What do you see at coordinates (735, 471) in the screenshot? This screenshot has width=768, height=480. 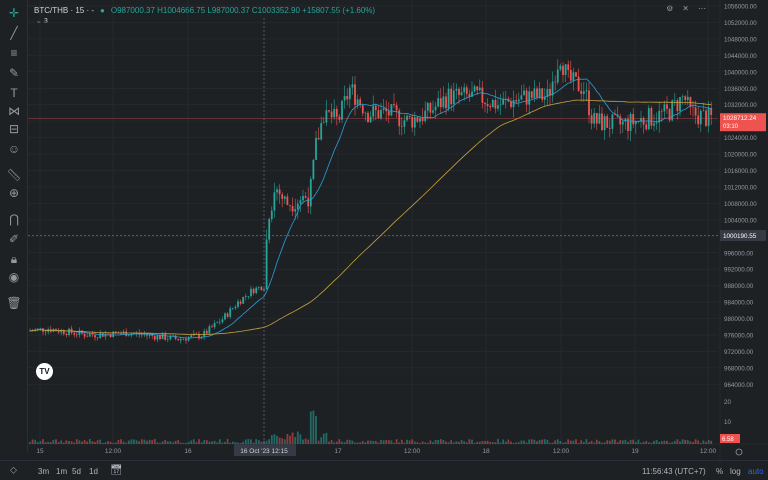 I see `log-toggle: log` at bounding box center [735, 471].